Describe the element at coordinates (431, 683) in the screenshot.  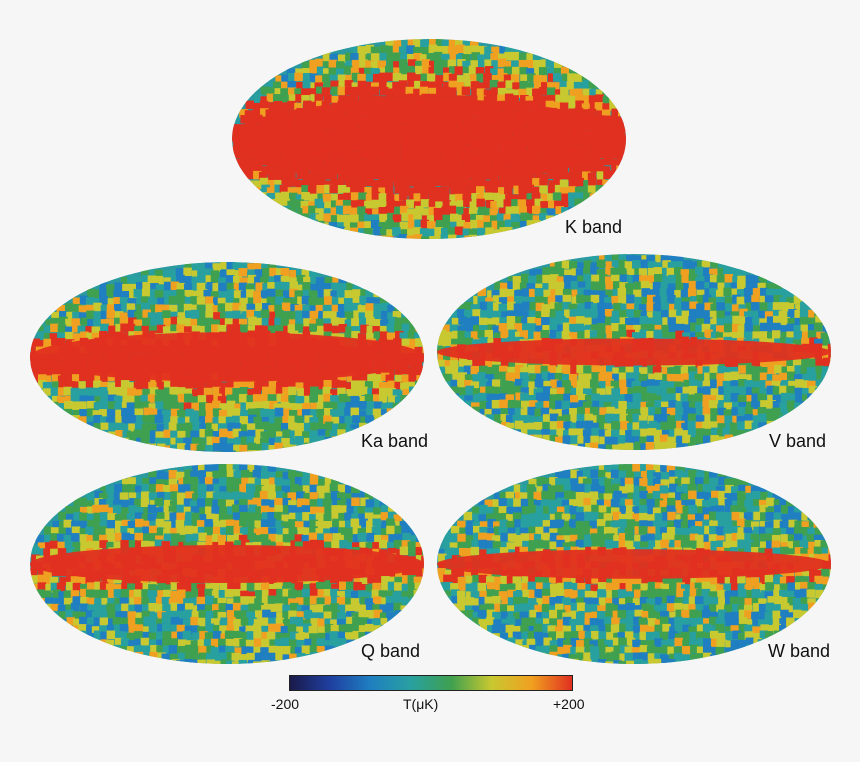
I see `temperature-colorbar` at that location.